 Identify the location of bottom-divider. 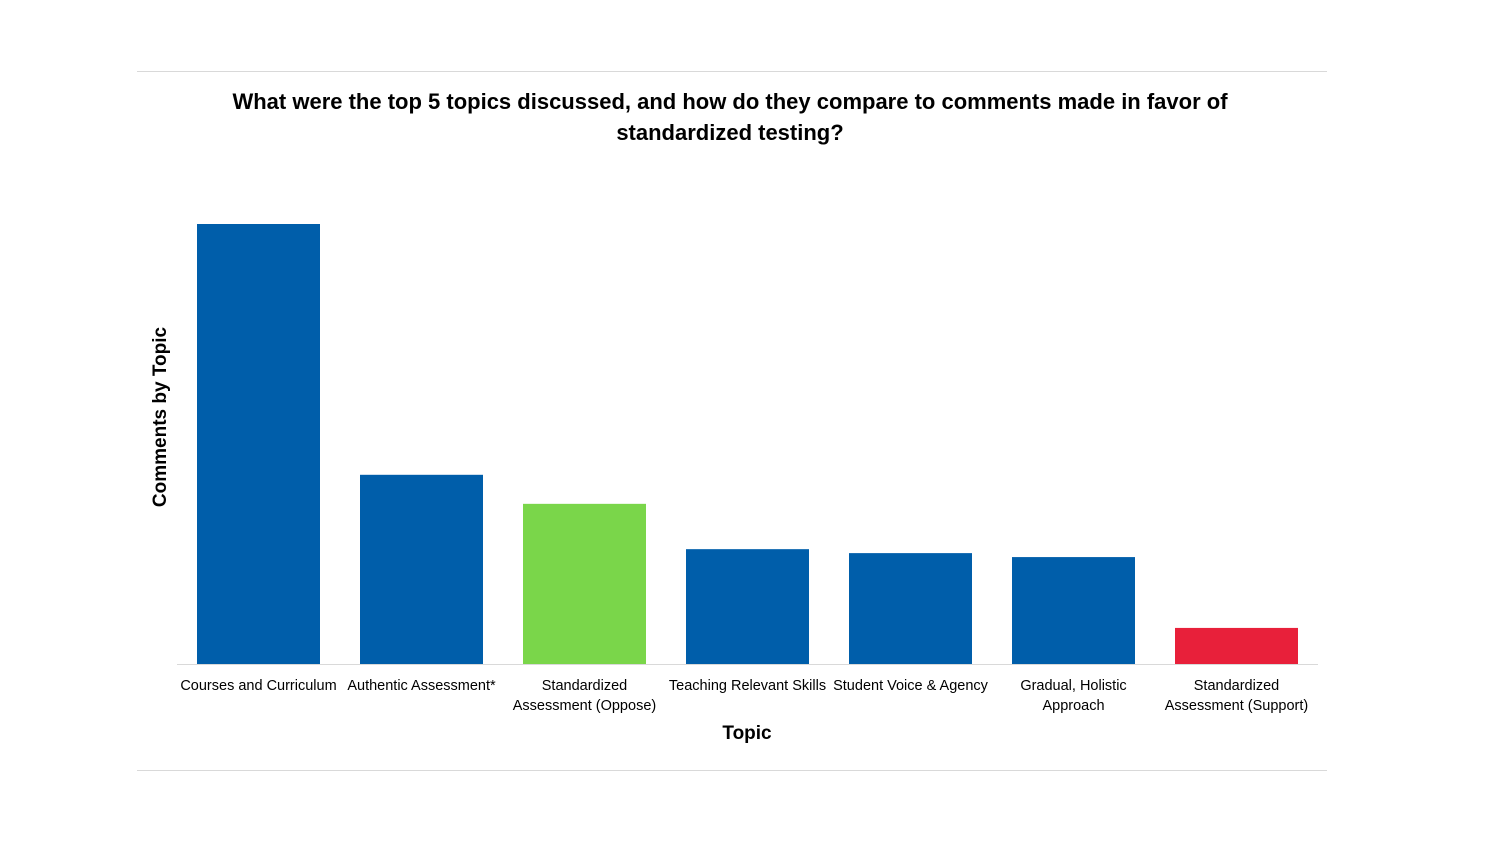
(732, 770).